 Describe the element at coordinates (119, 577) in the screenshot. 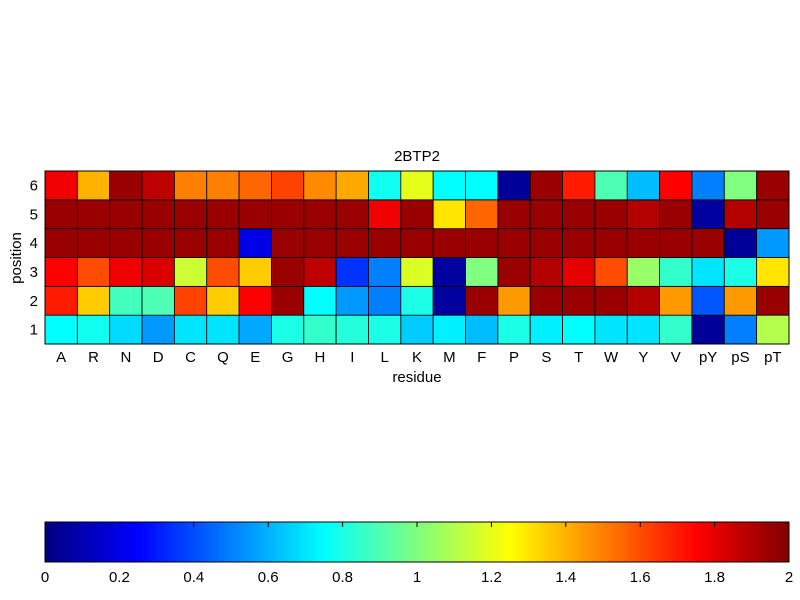

I see `colorbar-tick-label: 0.2` at that location.